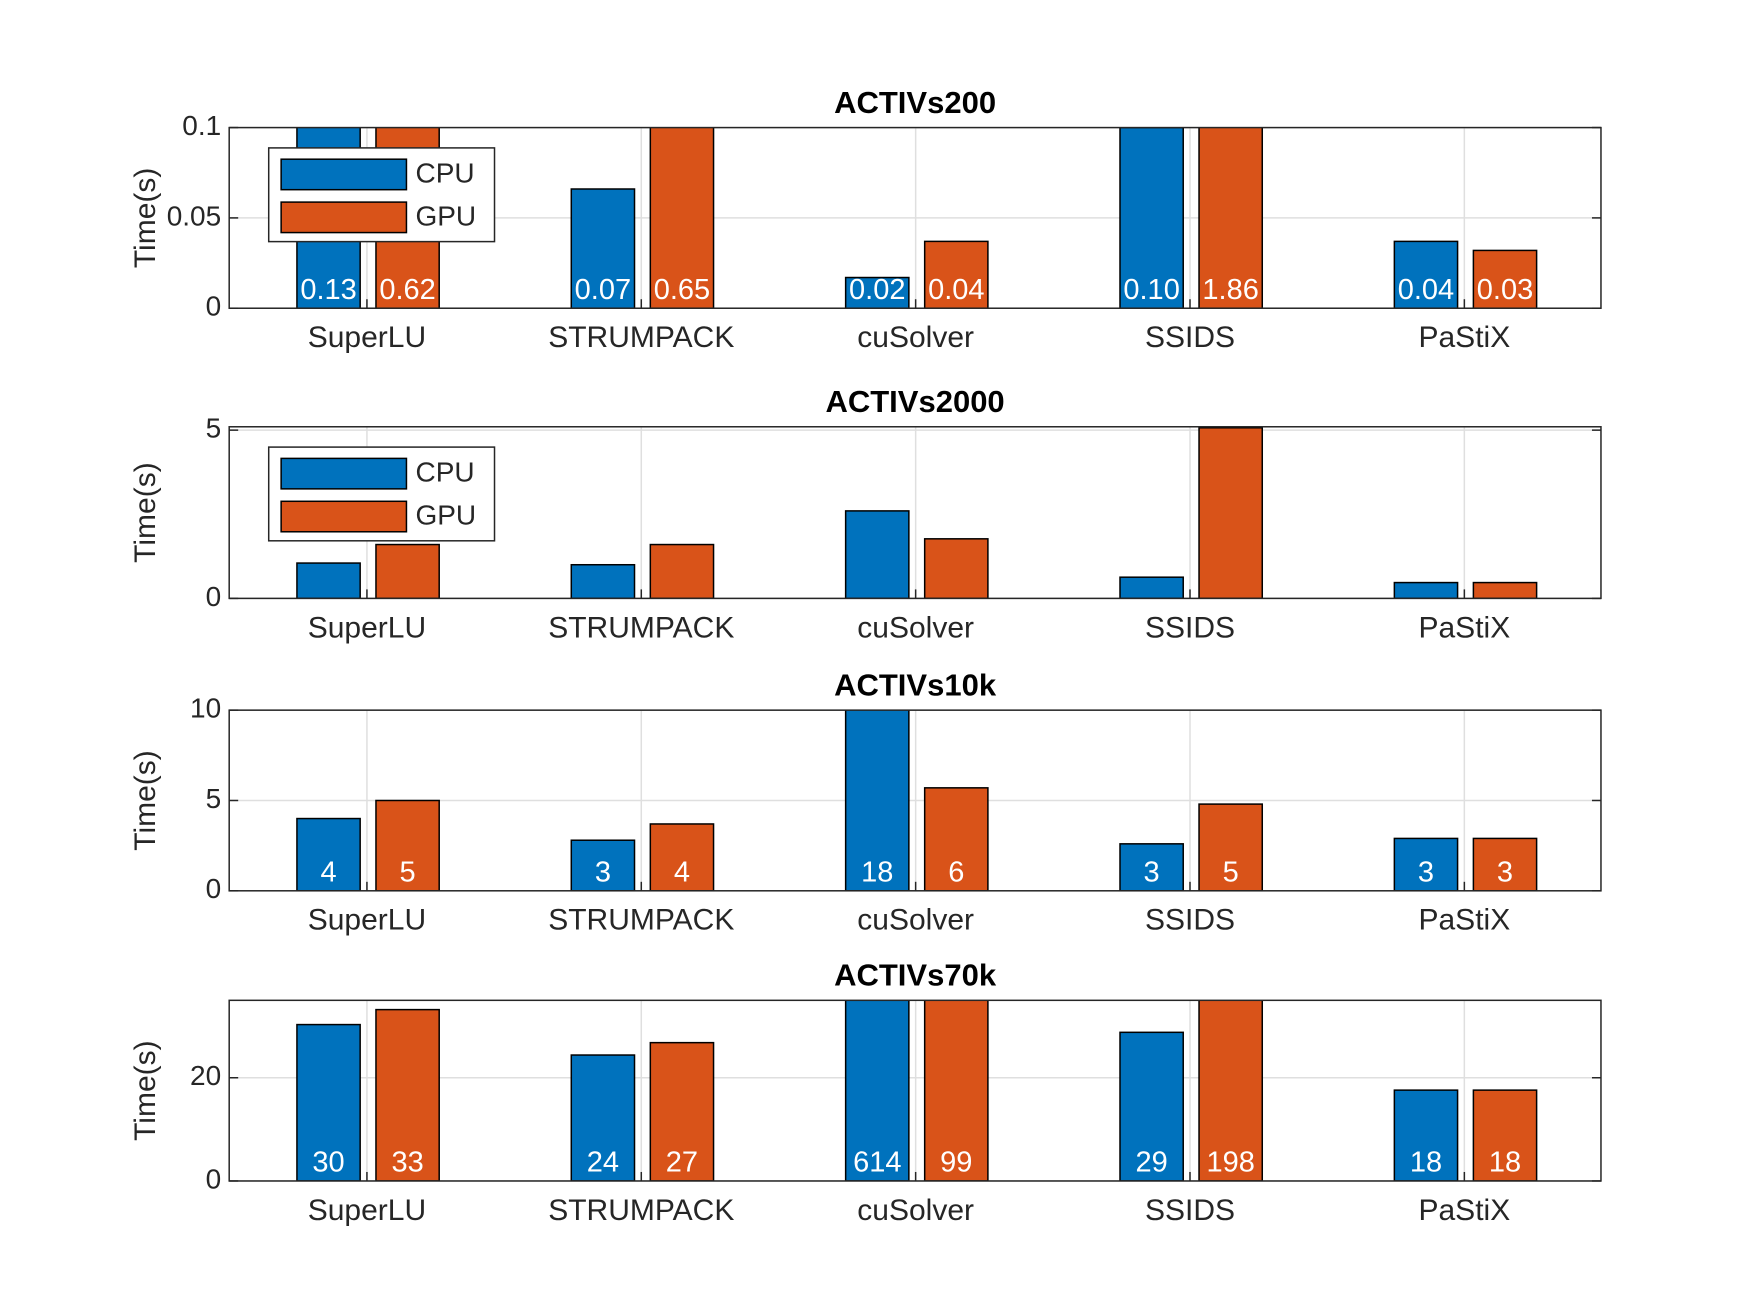 This screenshot has height=1313, width=1750. I want to click on data-label: 30, so click(328, 1163).